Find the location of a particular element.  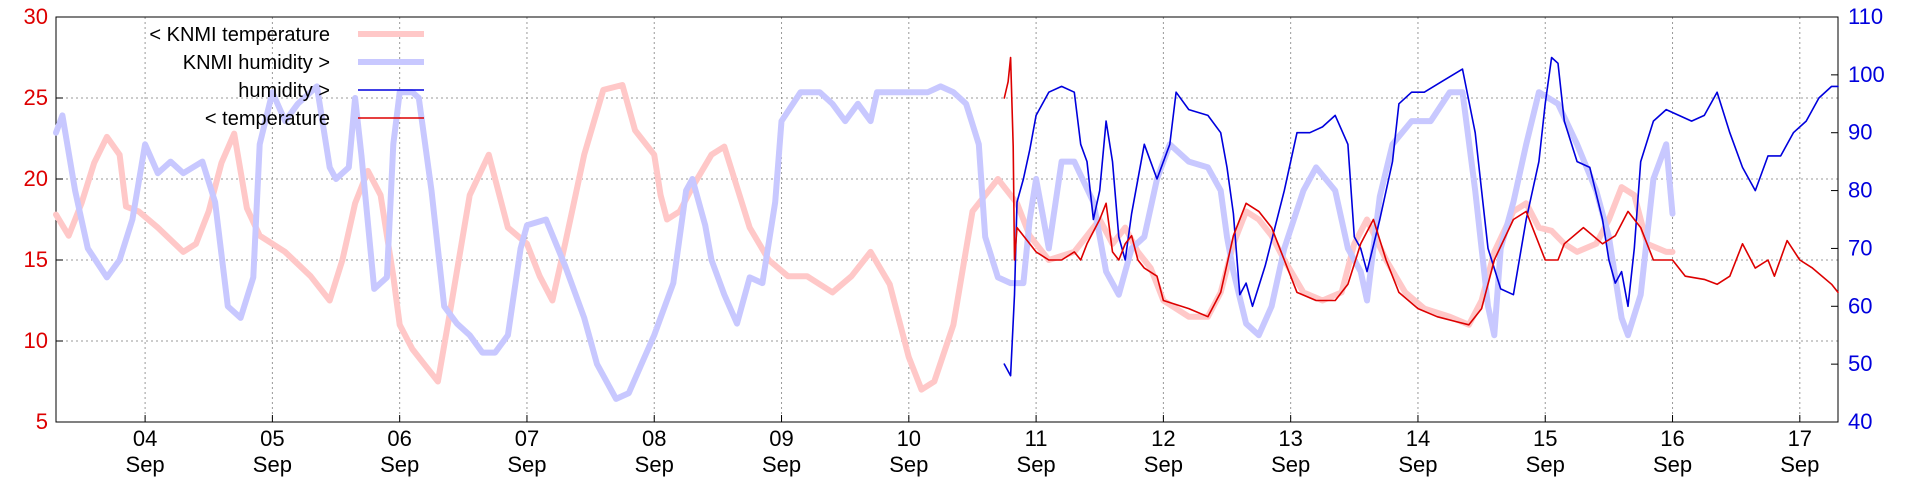

x-tick-day-label: 12 is located at coordinates (1163, 438).